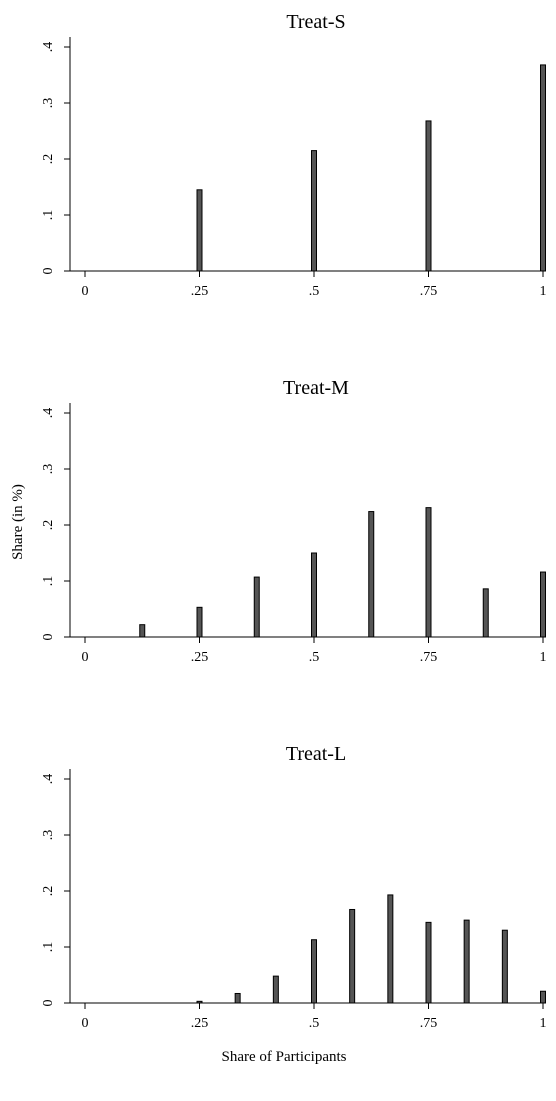 This screenshot has height=1101, width=556. I want to click on panel-title: Treat-L, so click(316, 754).